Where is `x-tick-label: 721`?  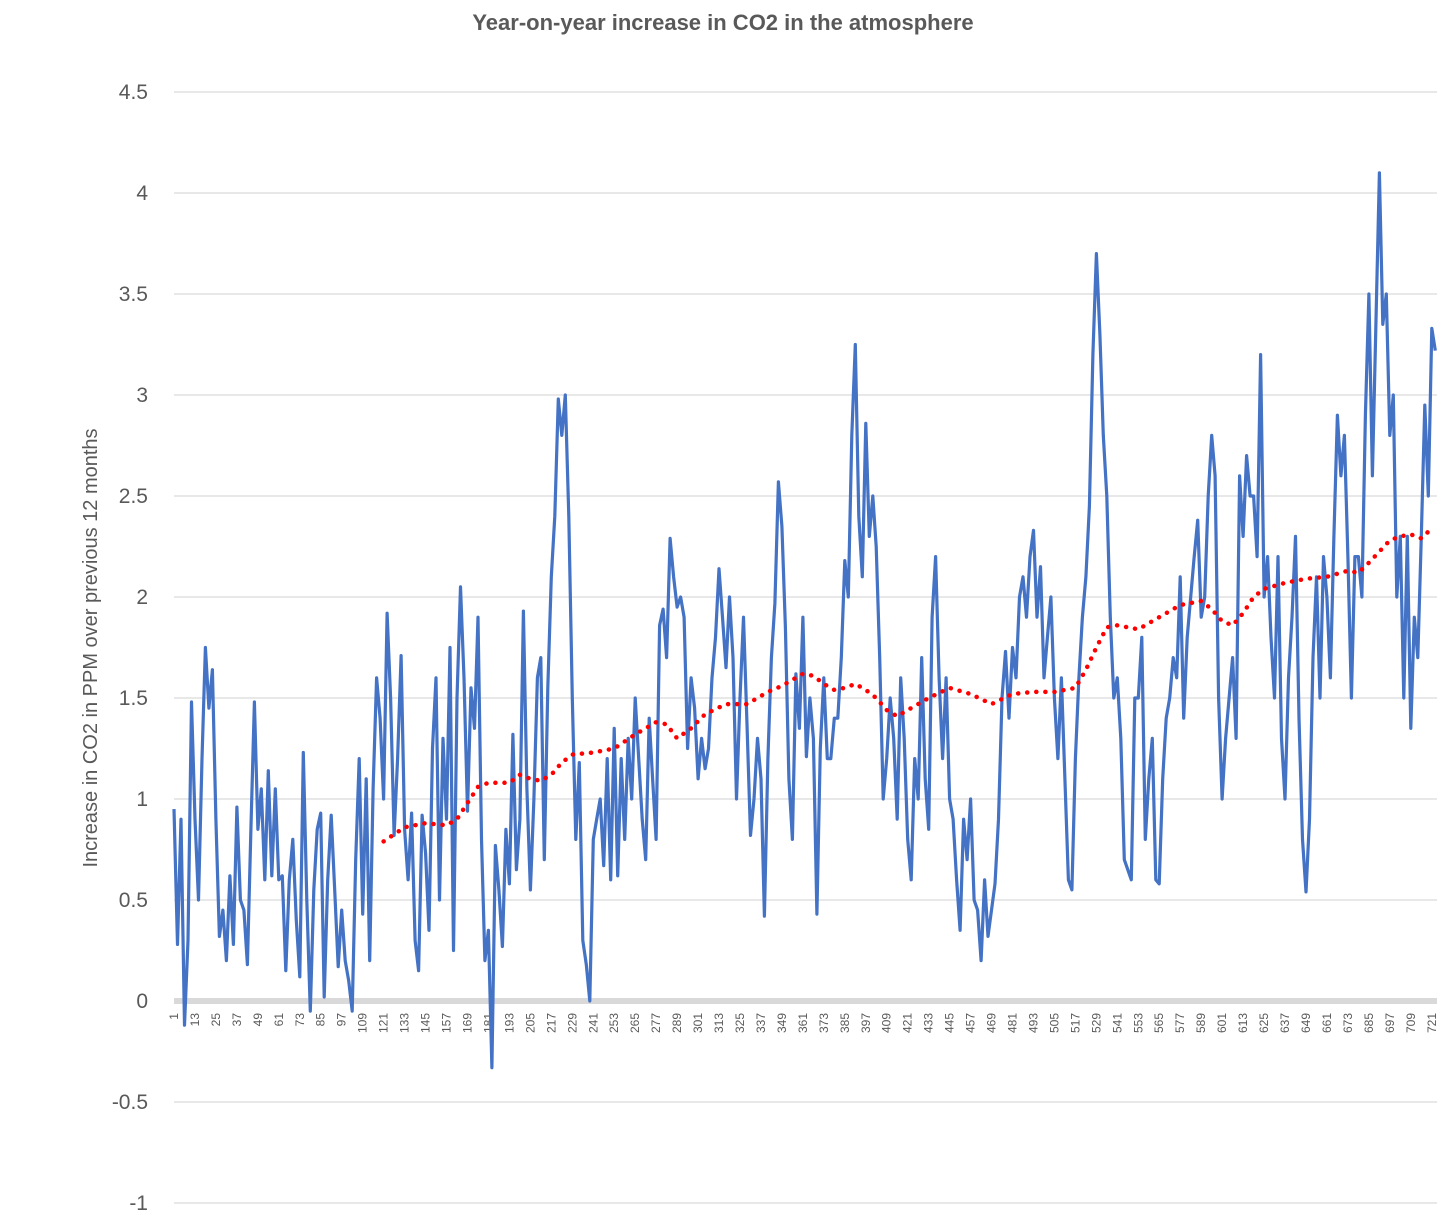
x-tick-label: 721 is located at coordinates (1432, 1023).